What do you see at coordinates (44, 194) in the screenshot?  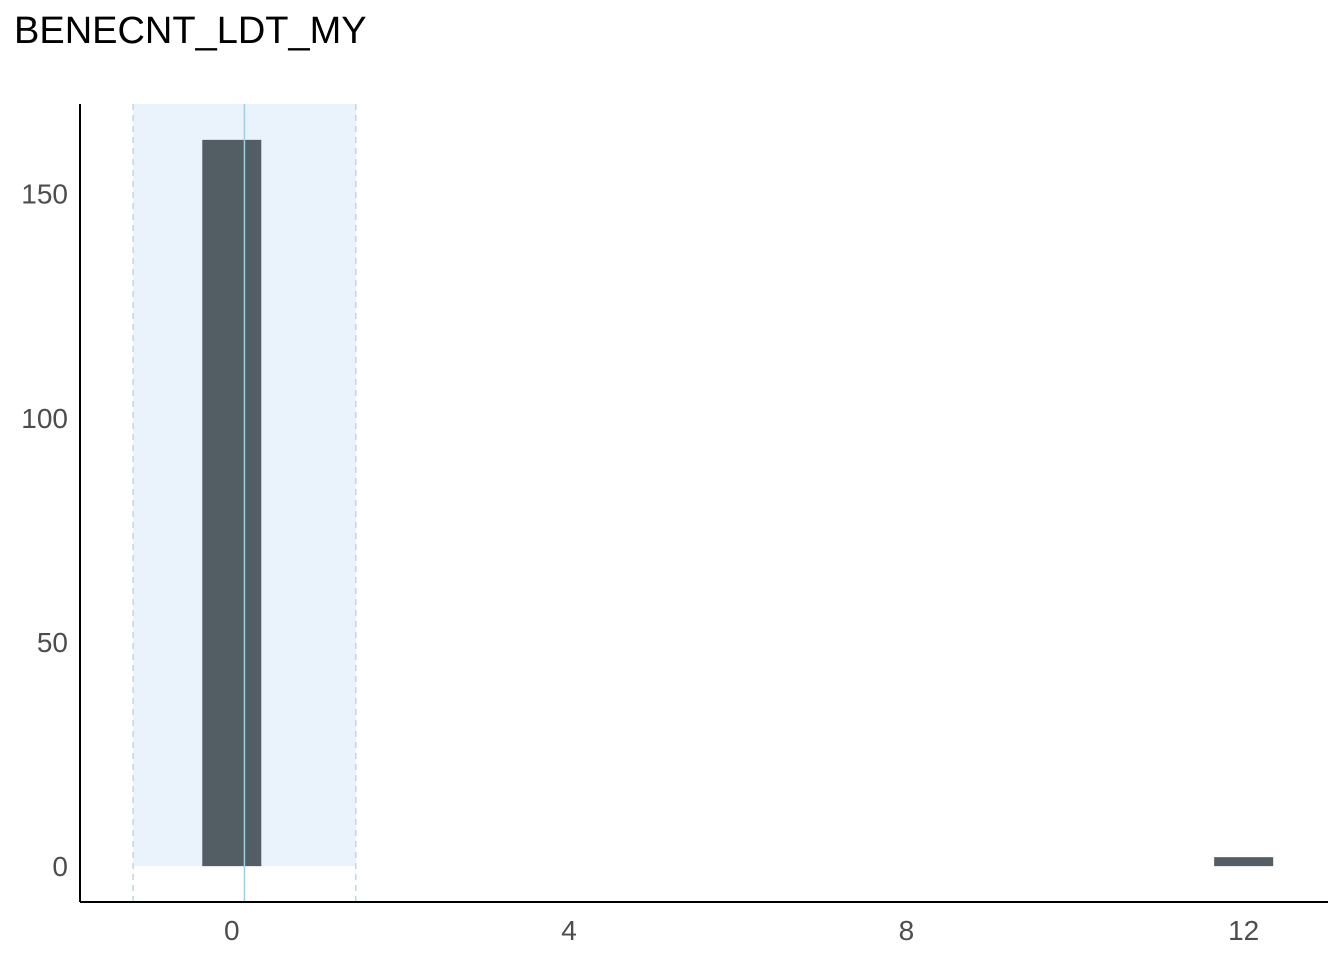 I see `y-tick-label-3: 150` at bounding box center [44, 194].